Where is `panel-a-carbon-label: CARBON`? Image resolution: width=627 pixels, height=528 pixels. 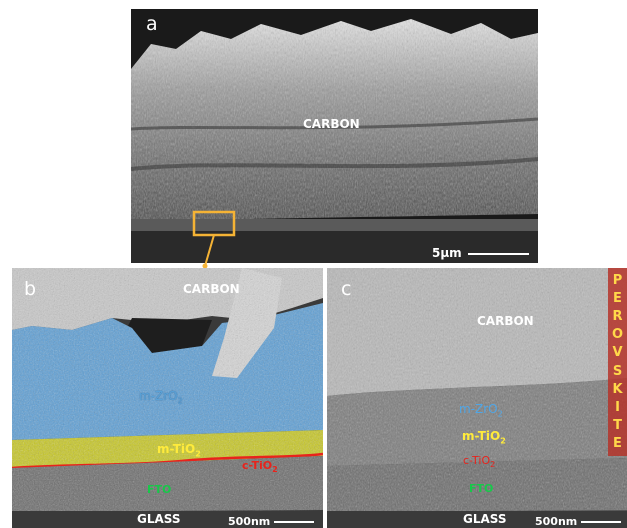
panel-a-carbon-label: CARBON is located at coordinates (331, 124).